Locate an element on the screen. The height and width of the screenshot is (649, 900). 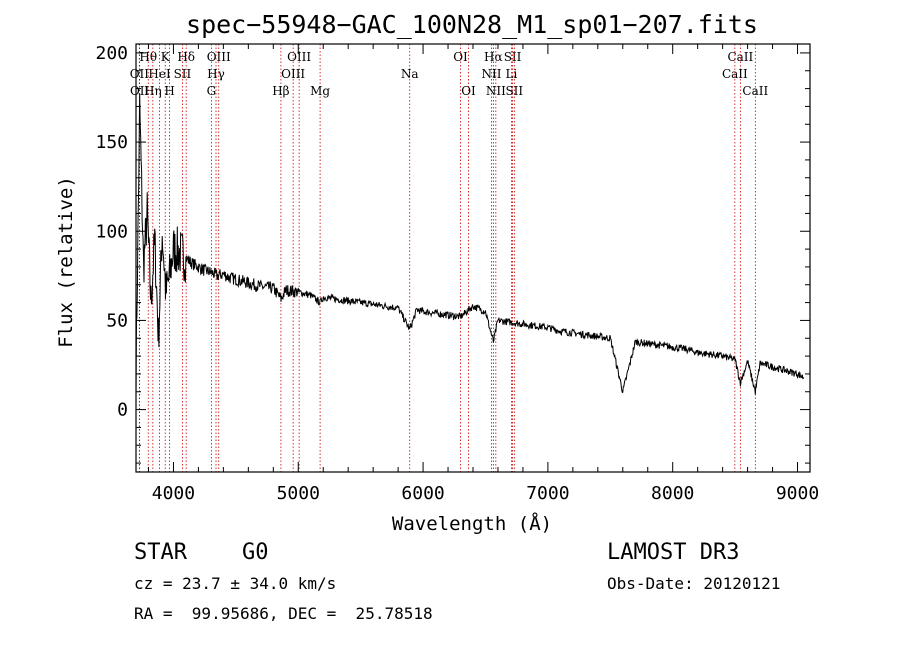
line-label-23: Li is located at coordinates (512, 74).